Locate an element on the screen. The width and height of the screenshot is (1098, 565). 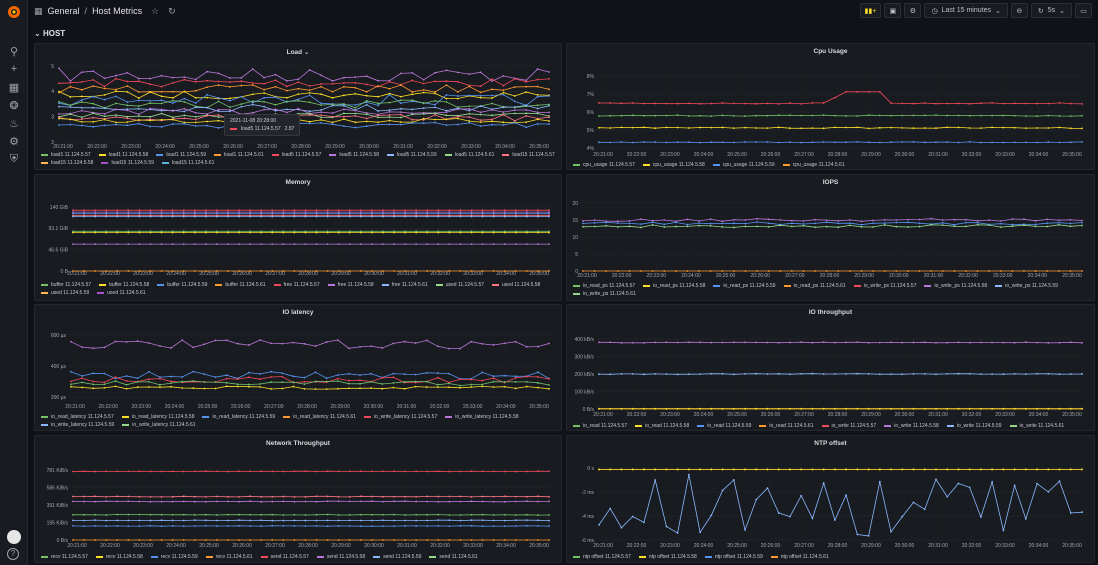
legend-item: io_read 11.124.5.59 is located at coordinates (724, 426).